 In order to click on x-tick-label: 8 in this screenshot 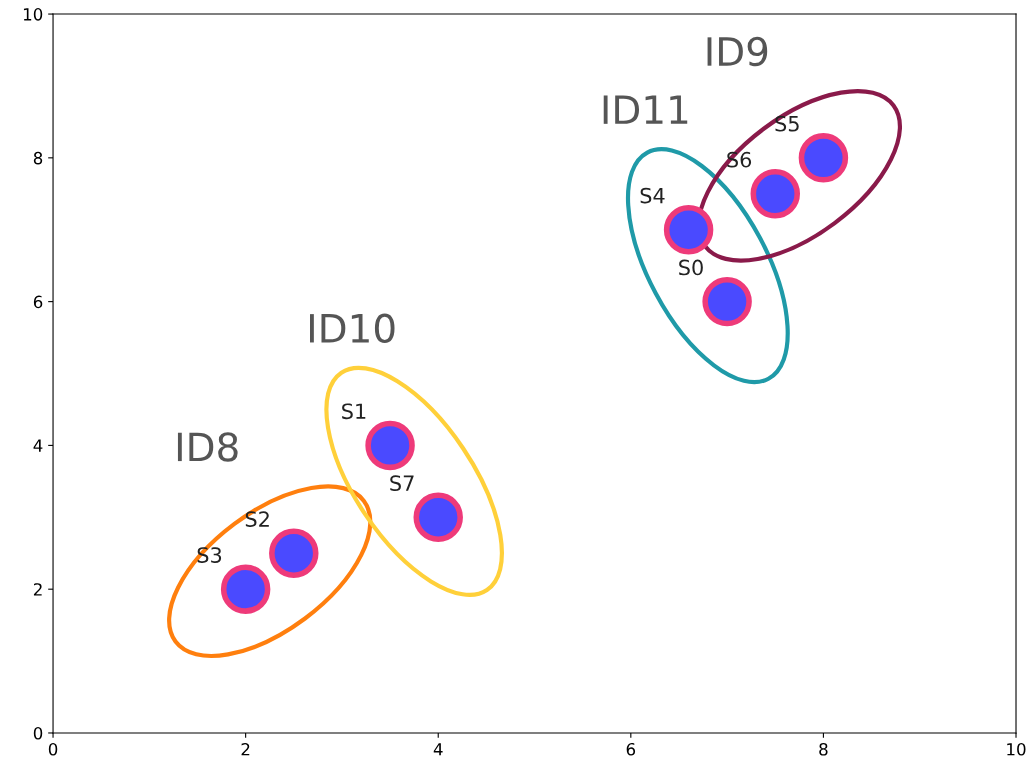, I will do `click(823, 749)`.